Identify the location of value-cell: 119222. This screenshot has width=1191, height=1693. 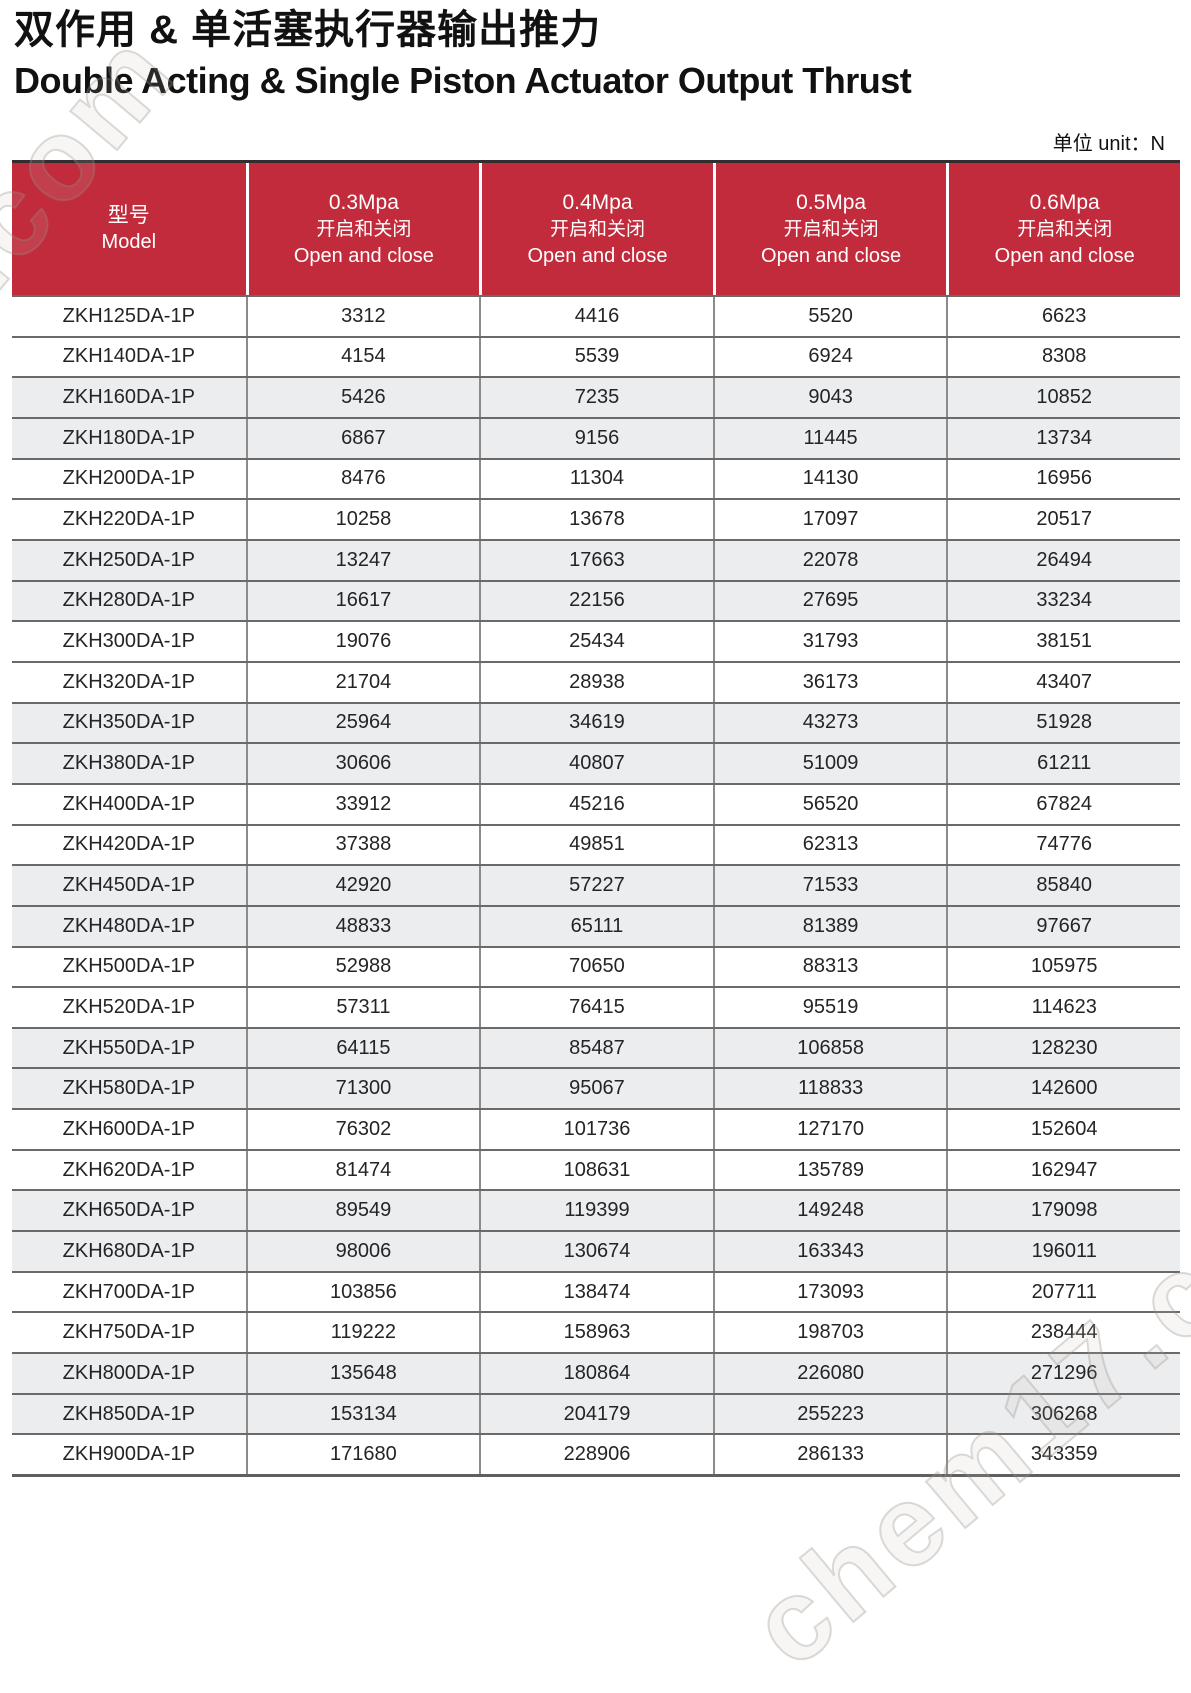
(362, 1333).